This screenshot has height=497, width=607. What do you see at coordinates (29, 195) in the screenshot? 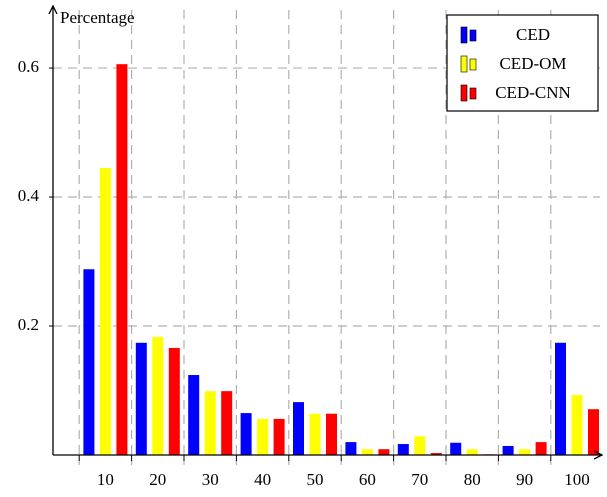
I see `y-tick-label: 0.4` at bounding box center [29, 195].